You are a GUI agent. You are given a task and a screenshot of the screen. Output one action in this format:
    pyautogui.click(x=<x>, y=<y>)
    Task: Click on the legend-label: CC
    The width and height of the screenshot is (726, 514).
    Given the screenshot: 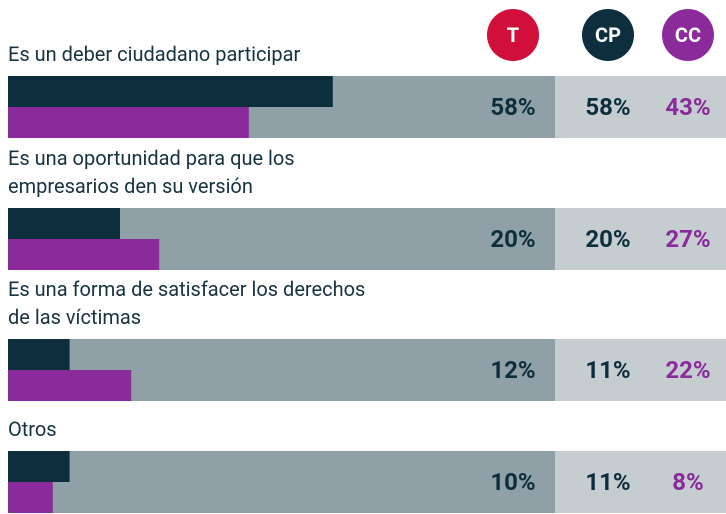 What is the action you would take?
    pyautogui.click(x=688, y=35)
    